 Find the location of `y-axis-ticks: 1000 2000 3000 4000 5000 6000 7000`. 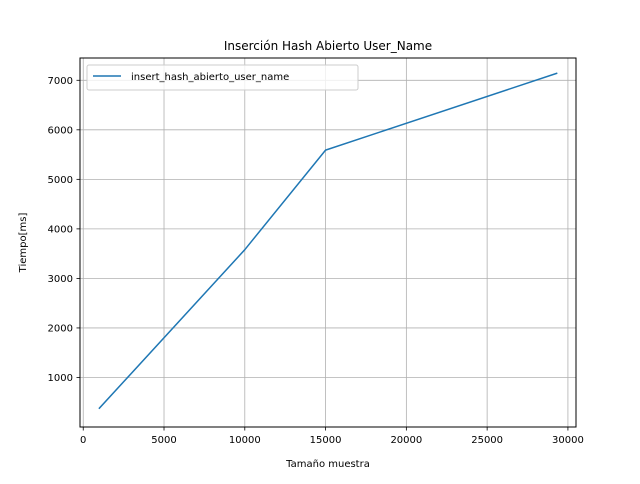

y-axis-ticks: 1000 2000 3000 4000 5000 6000 7000 is located at coordinates (64, 230).